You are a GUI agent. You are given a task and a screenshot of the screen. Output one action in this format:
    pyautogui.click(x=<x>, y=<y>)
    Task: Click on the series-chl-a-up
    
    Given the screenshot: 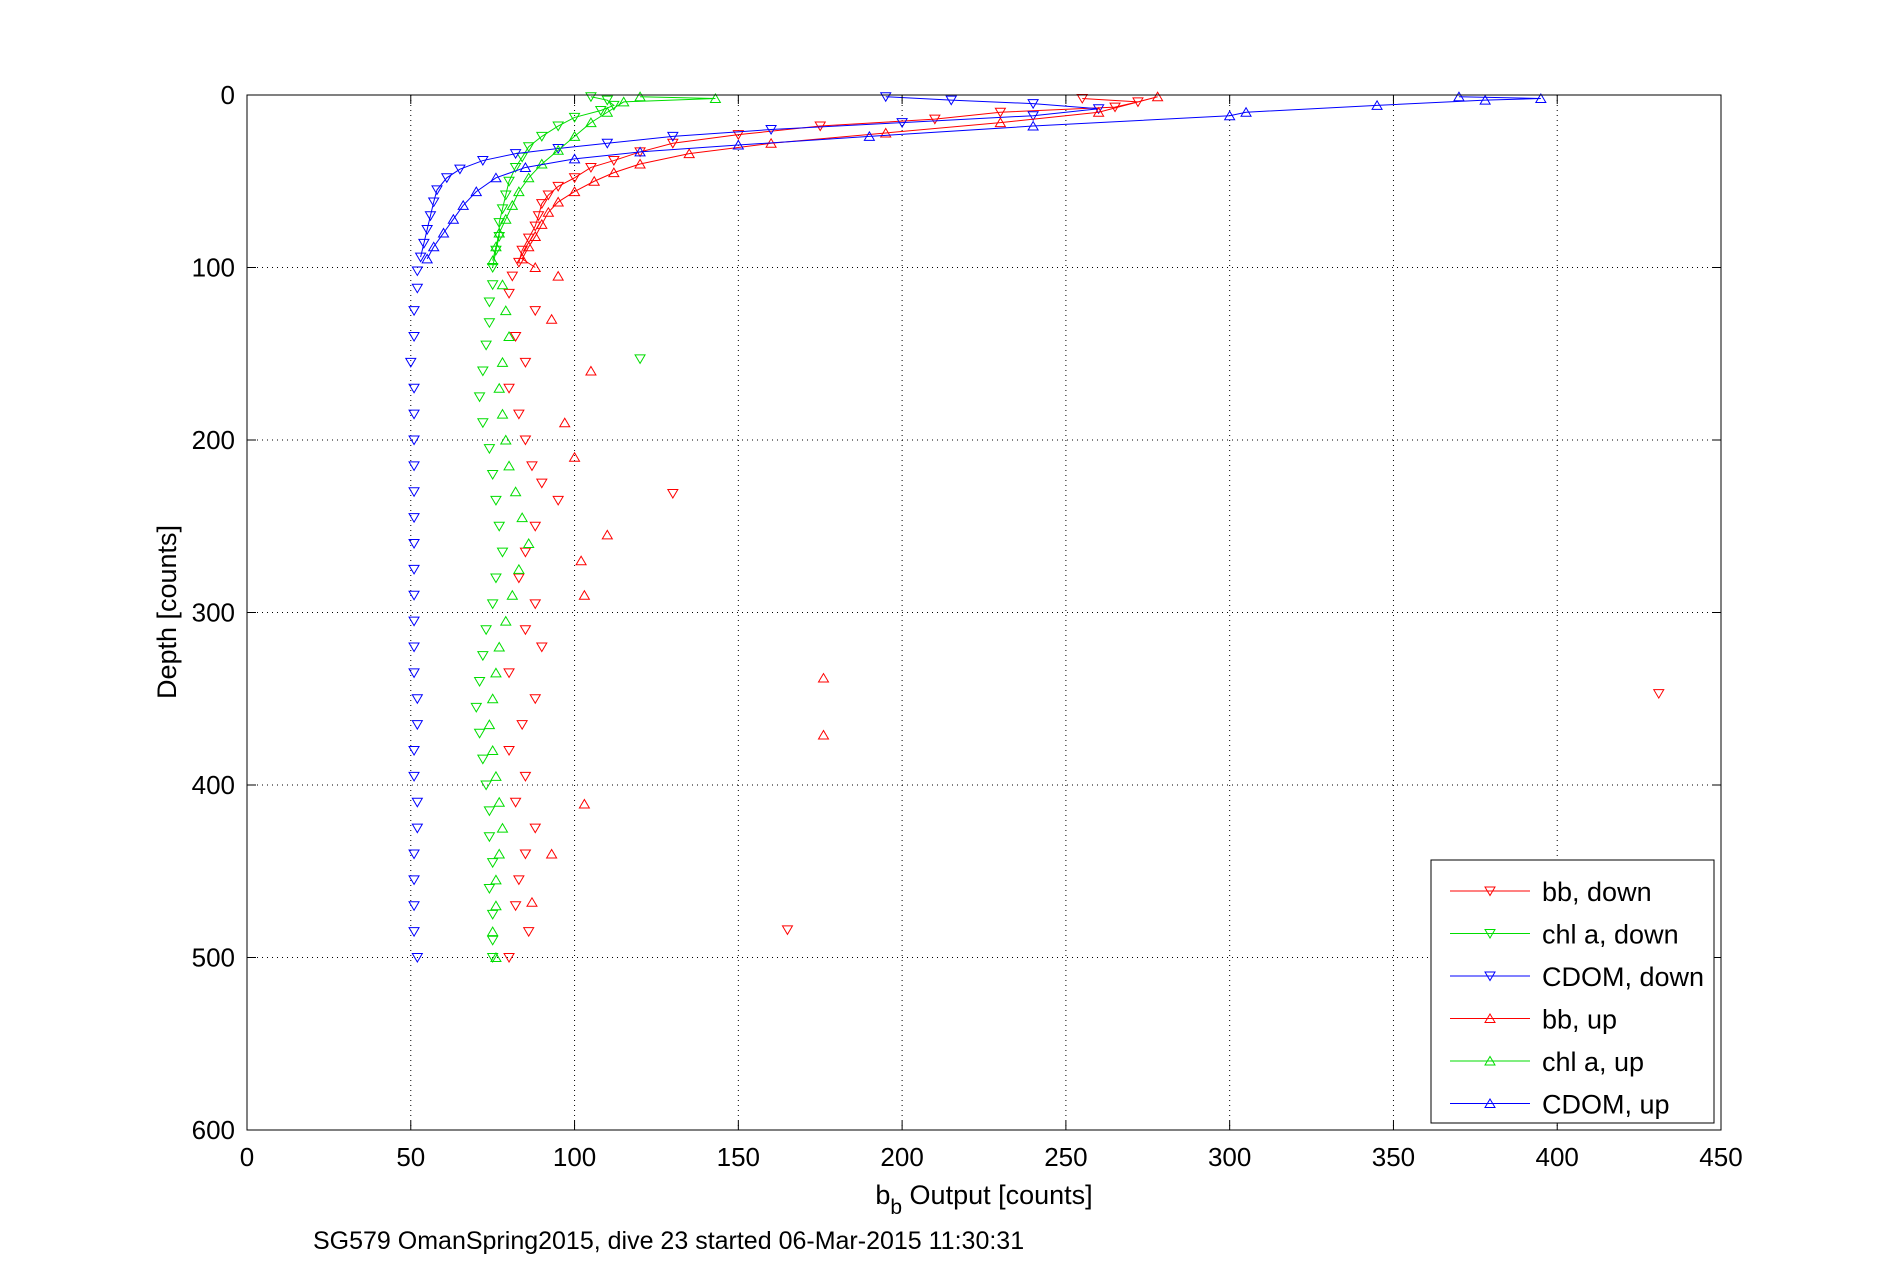 What is the action you would take?
    pyautogui.click(x=602, y=526)
    